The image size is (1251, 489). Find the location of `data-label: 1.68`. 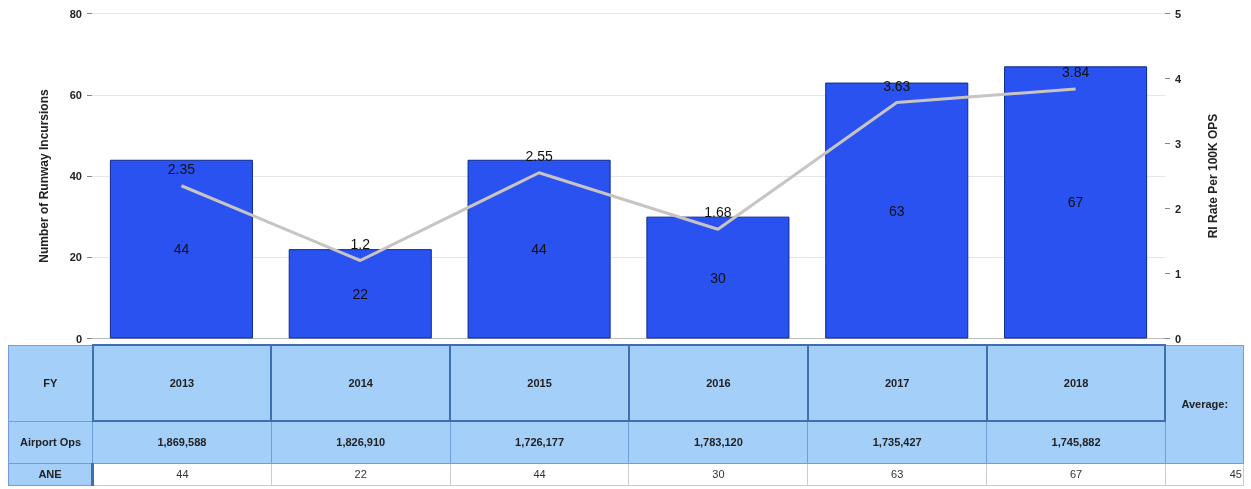

data-label: 1.68 is located at coordinates (718, 212).